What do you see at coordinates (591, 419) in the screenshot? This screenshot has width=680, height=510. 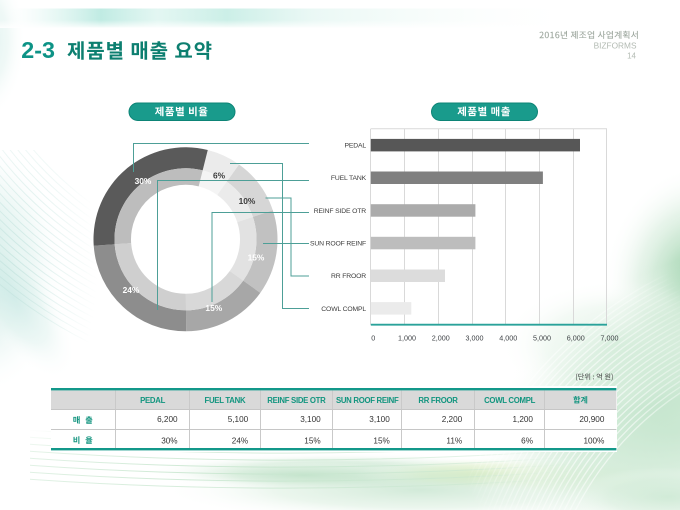 I see `svg-text: 20,900` at bounding box center [591, 419].